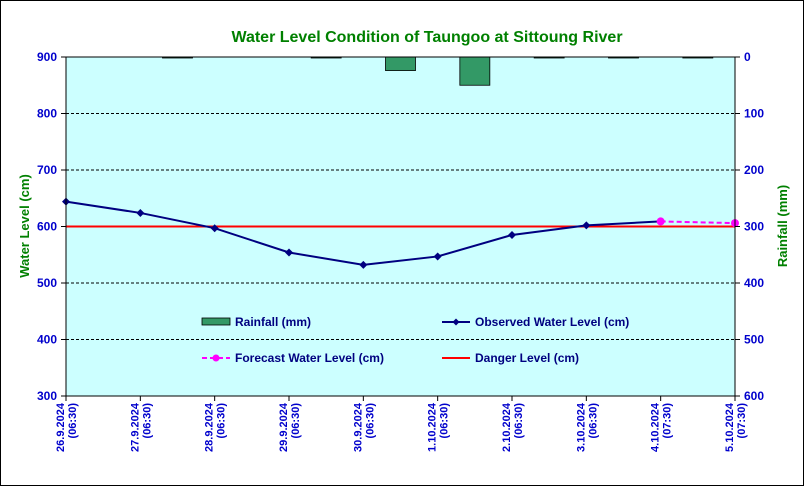 The image size is (806, 488). I want to click on left-tick-label: 400, so click(47, 340).